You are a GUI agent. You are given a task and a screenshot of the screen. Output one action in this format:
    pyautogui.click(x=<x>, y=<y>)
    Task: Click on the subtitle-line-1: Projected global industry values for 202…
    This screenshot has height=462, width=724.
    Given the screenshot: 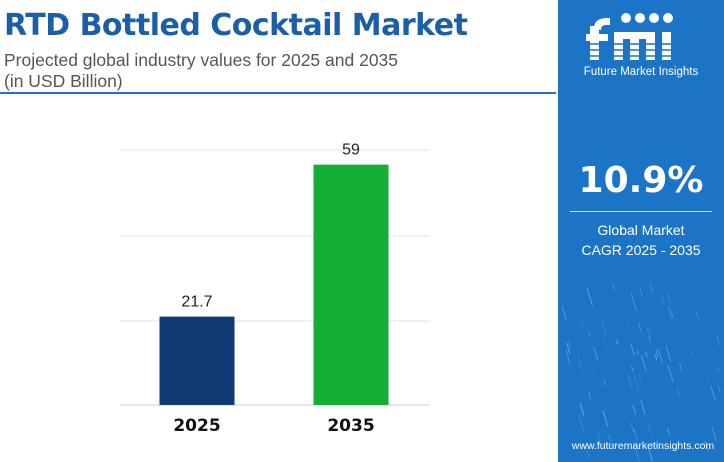 What is the action you would take?
    pyautogui.click(x=201, y=60)
    